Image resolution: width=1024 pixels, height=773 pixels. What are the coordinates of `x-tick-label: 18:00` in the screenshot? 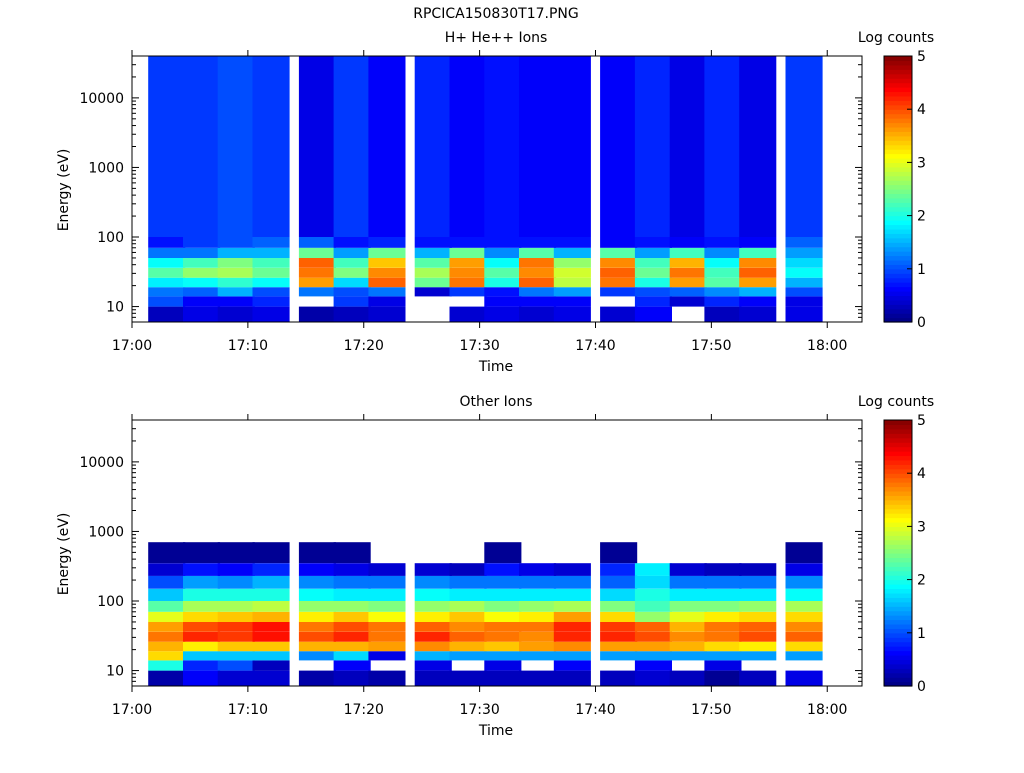 It's located at (827, 346).